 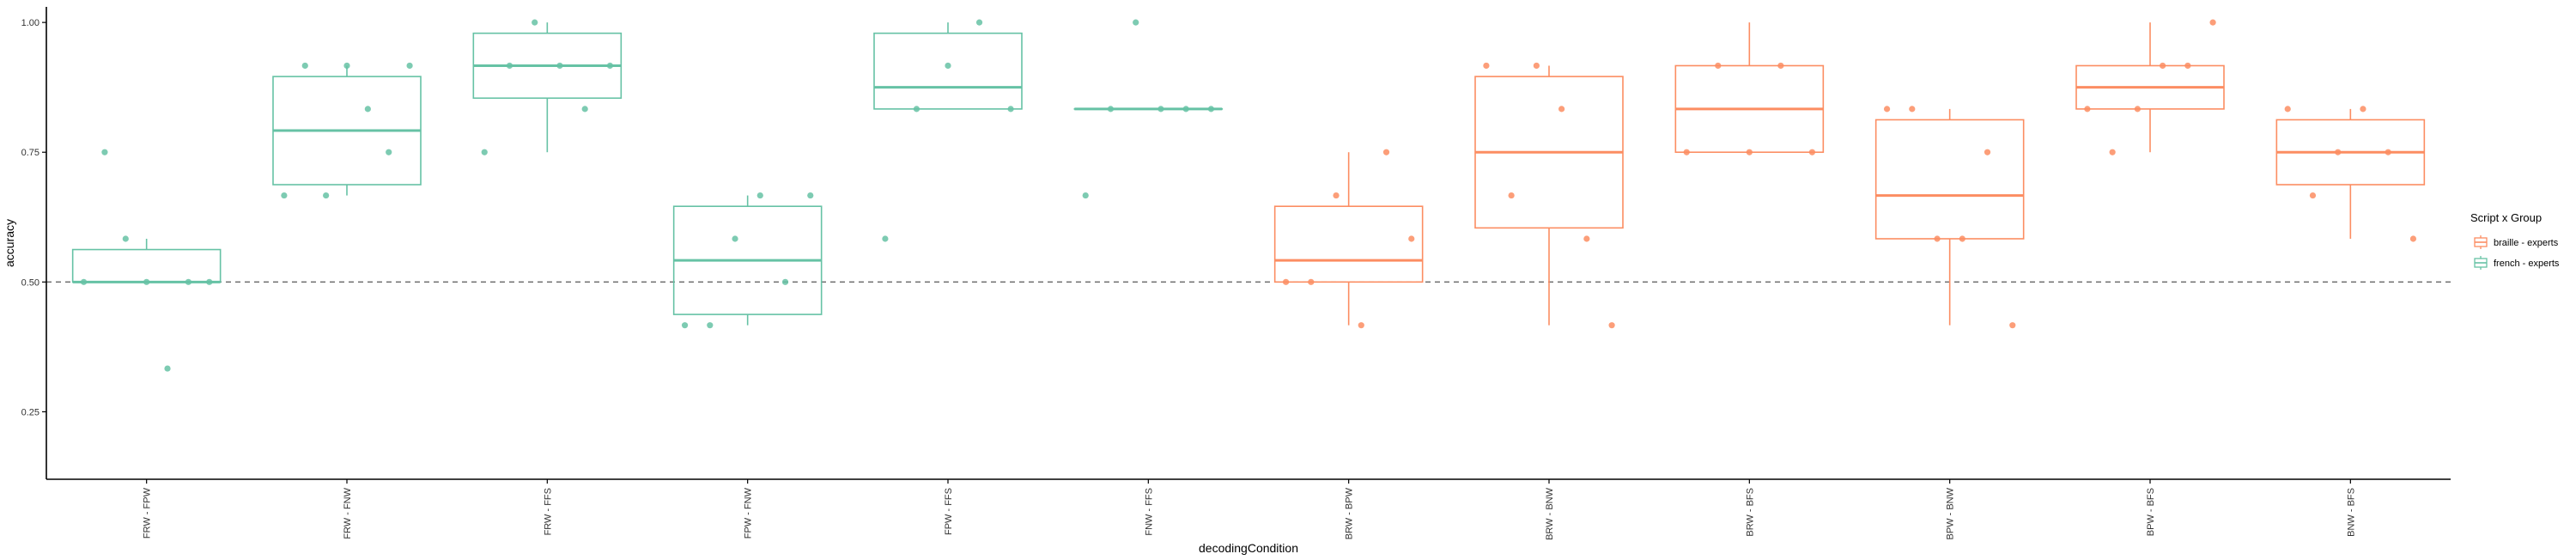 I want to click on legend-item: french - experts, so click(x=2517, y=263).